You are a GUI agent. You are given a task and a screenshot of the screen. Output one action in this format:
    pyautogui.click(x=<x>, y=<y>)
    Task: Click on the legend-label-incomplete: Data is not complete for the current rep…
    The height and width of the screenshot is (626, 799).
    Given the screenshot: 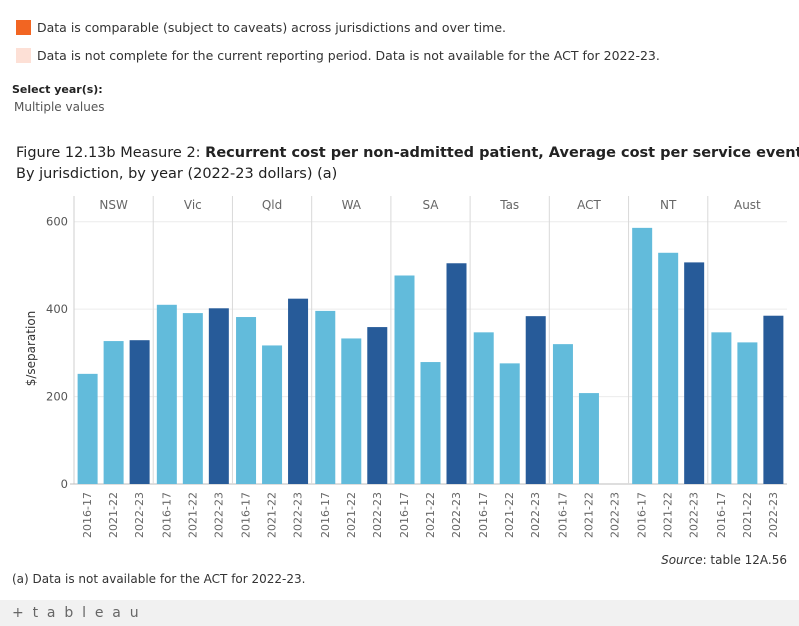 What is the action you would take?
    pyautogui.click(x=348, y=55)
    